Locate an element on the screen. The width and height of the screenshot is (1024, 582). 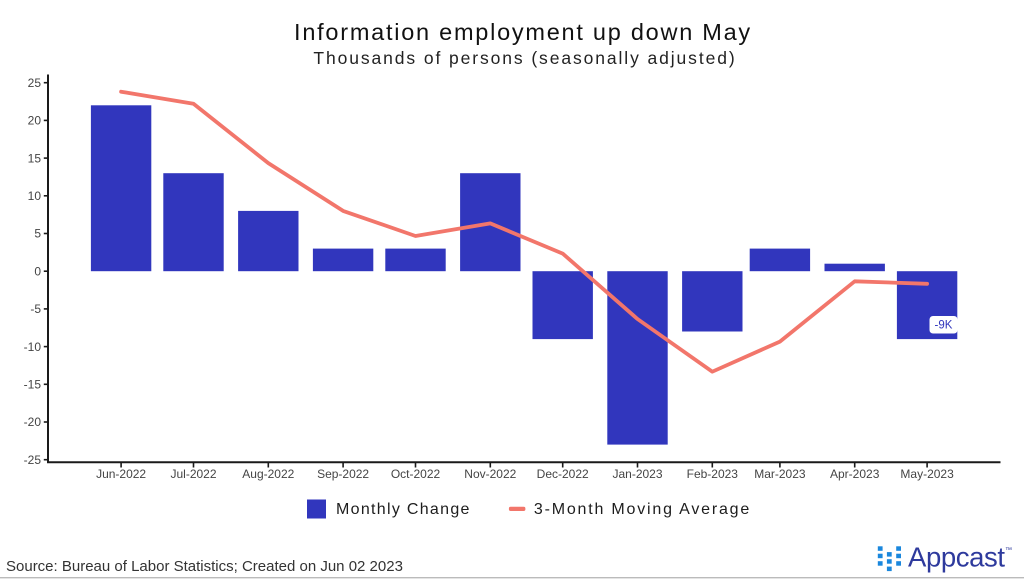
svg-text: Monthly Change is located at coordinates (403, 509).